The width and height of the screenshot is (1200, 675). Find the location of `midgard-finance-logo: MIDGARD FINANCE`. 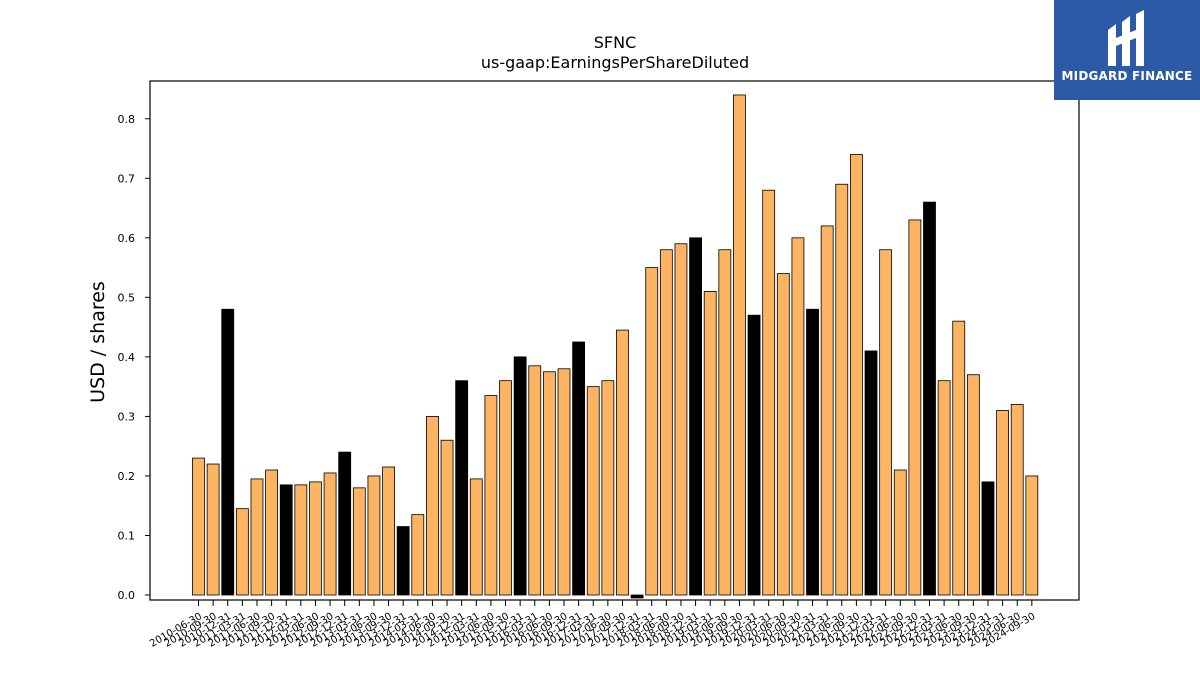

midgard-finance-logo: MIDGARD FINANCE is located at coordinates (1127, 50).